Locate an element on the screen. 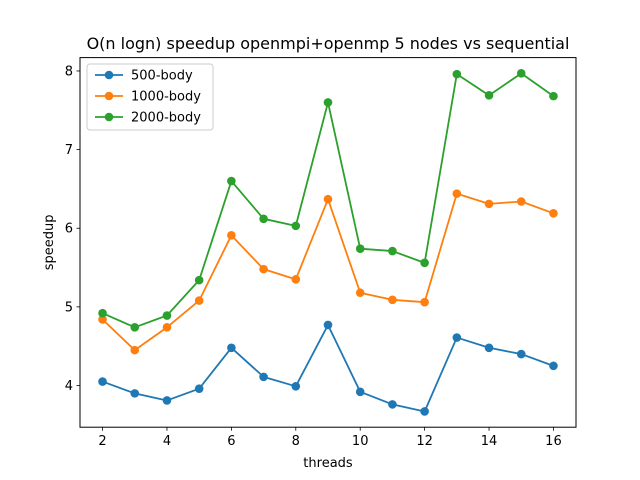 The width and height of the screenshot is (640, 480). x-tick-label: 10 is located at coordinates (360, 441).